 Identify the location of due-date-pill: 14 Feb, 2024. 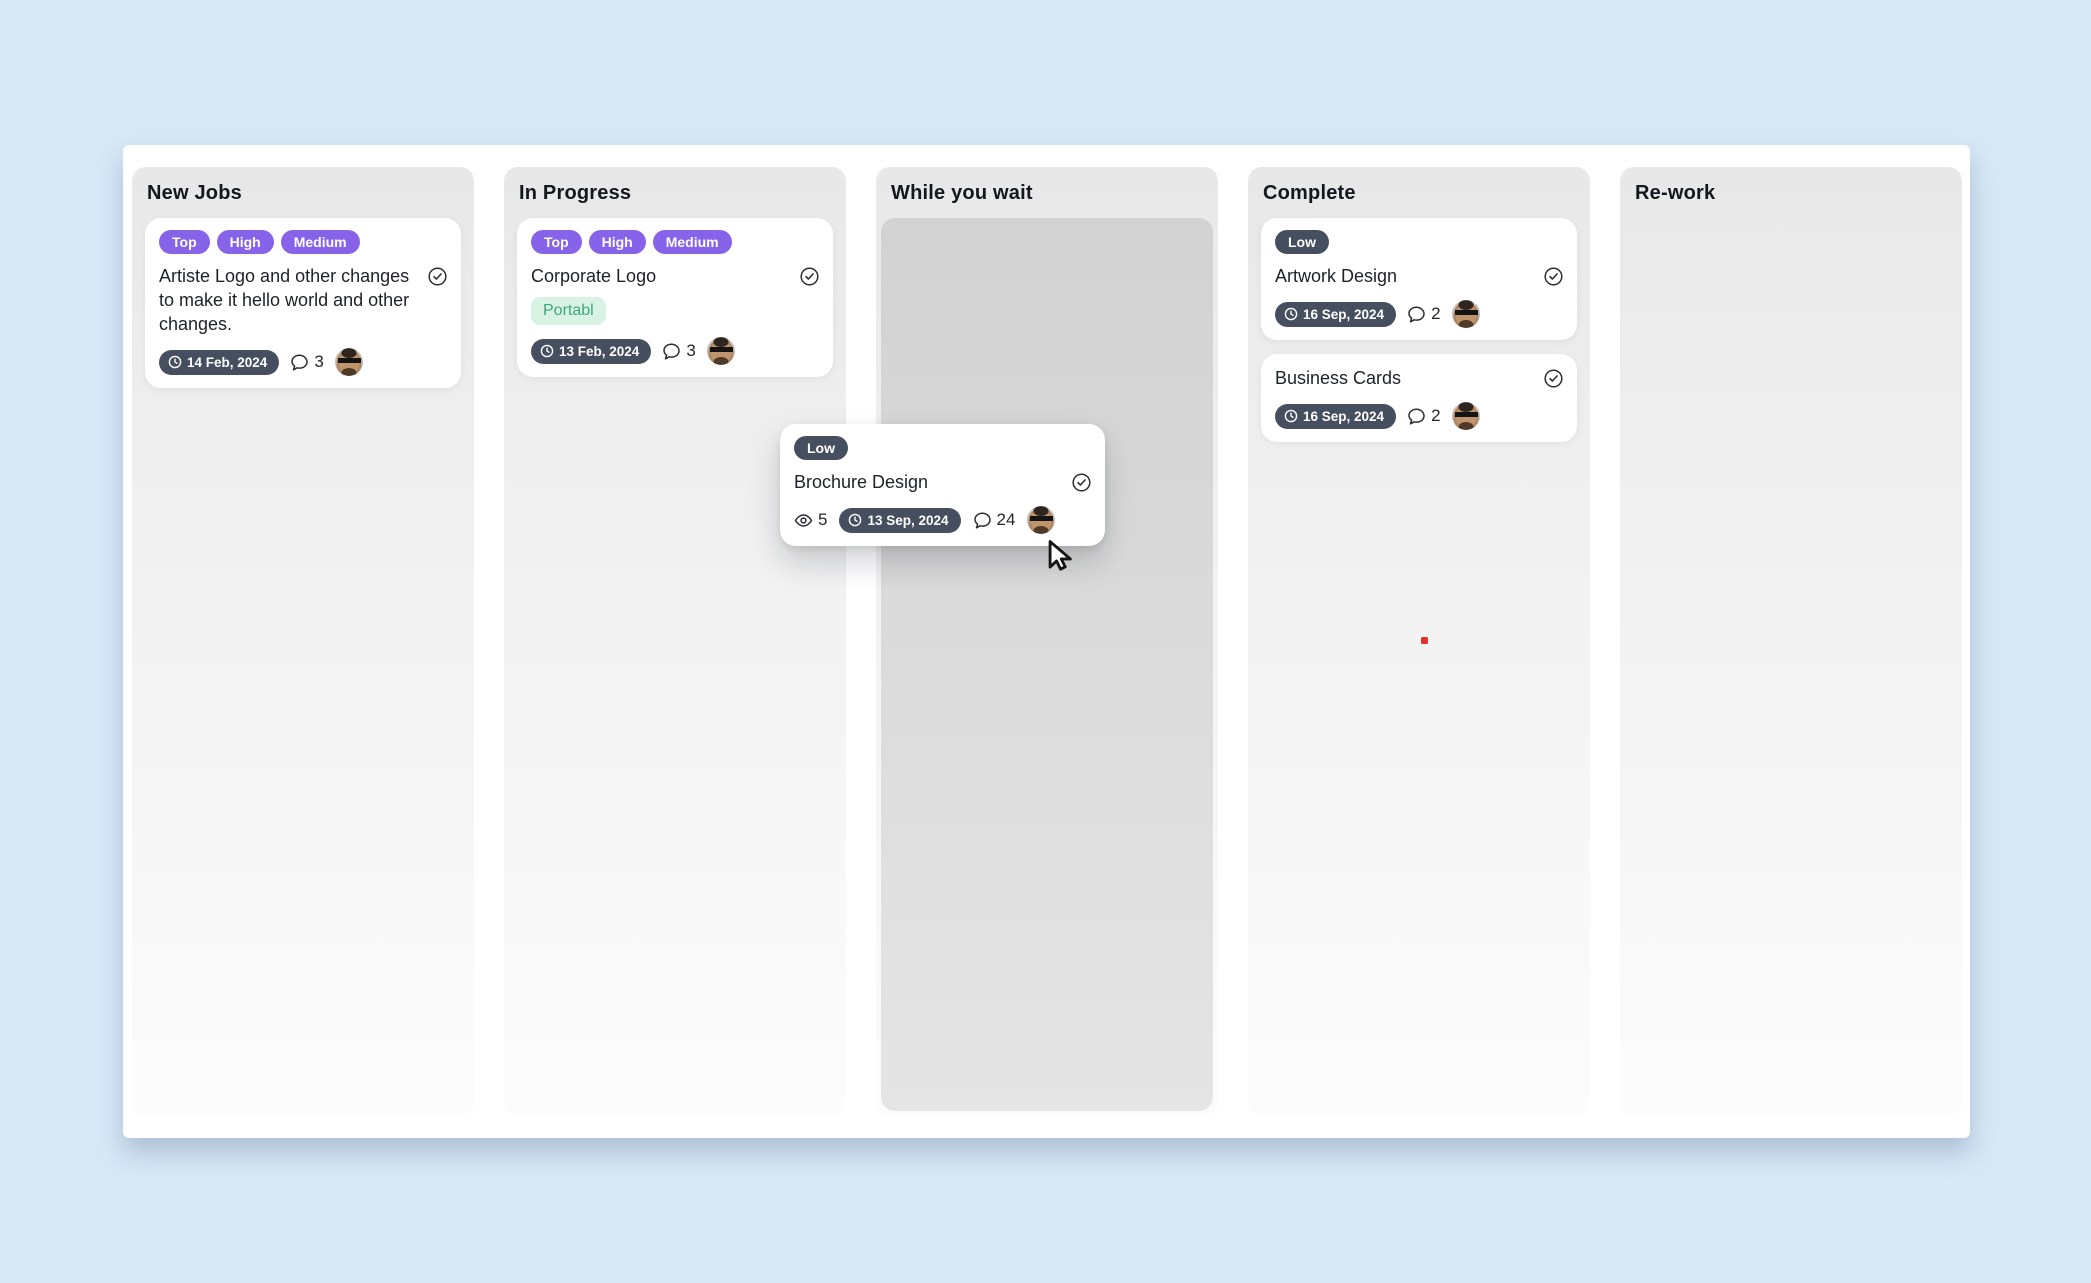
(219, 362).